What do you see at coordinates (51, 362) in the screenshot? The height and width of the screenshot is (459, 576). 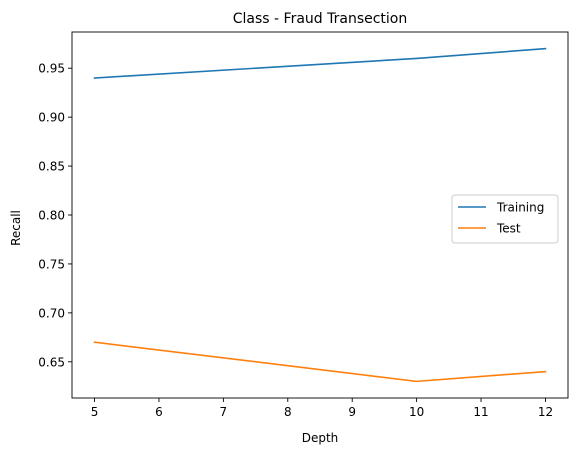 I see `y-tick-label: 0.65` at bounding box center [51, 362].